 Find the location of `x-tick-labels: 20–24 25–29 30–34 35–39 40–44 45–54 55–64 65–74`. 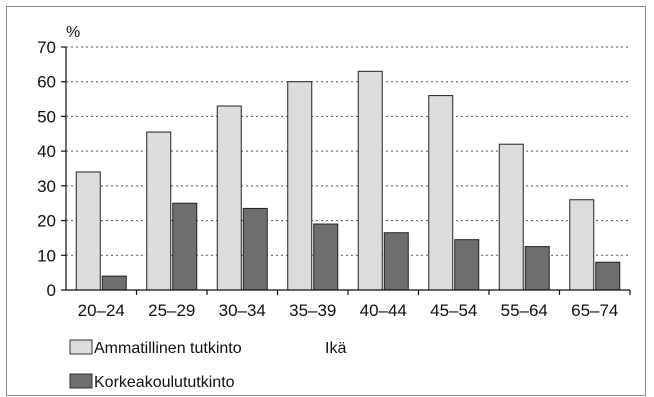

x-tick-labels: 20–24 25–29 30–34 35–39 40–44 45–54 55–64 65–74 is located at coordinates (354, 305).